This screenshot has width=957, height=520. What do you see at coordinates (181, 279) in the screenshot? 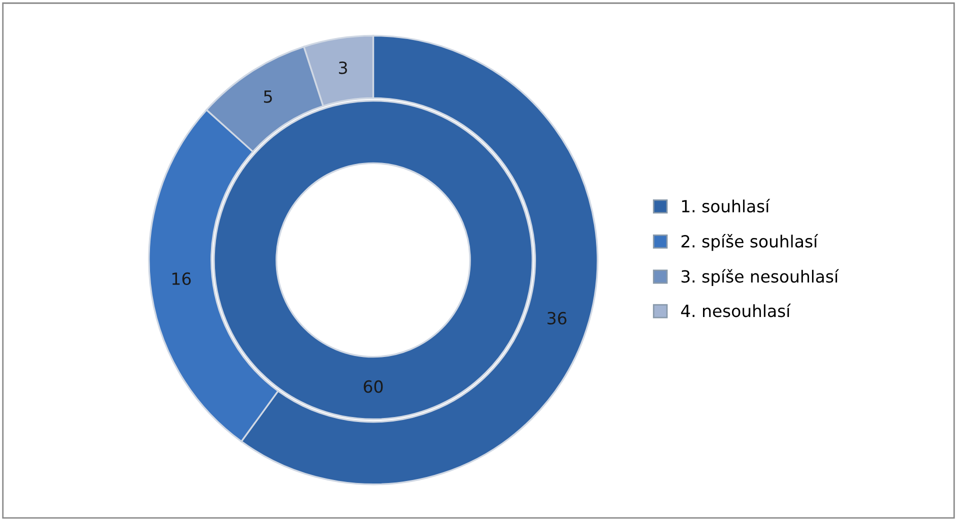
I see `data-label: 16` at bounding box center [181, 279].